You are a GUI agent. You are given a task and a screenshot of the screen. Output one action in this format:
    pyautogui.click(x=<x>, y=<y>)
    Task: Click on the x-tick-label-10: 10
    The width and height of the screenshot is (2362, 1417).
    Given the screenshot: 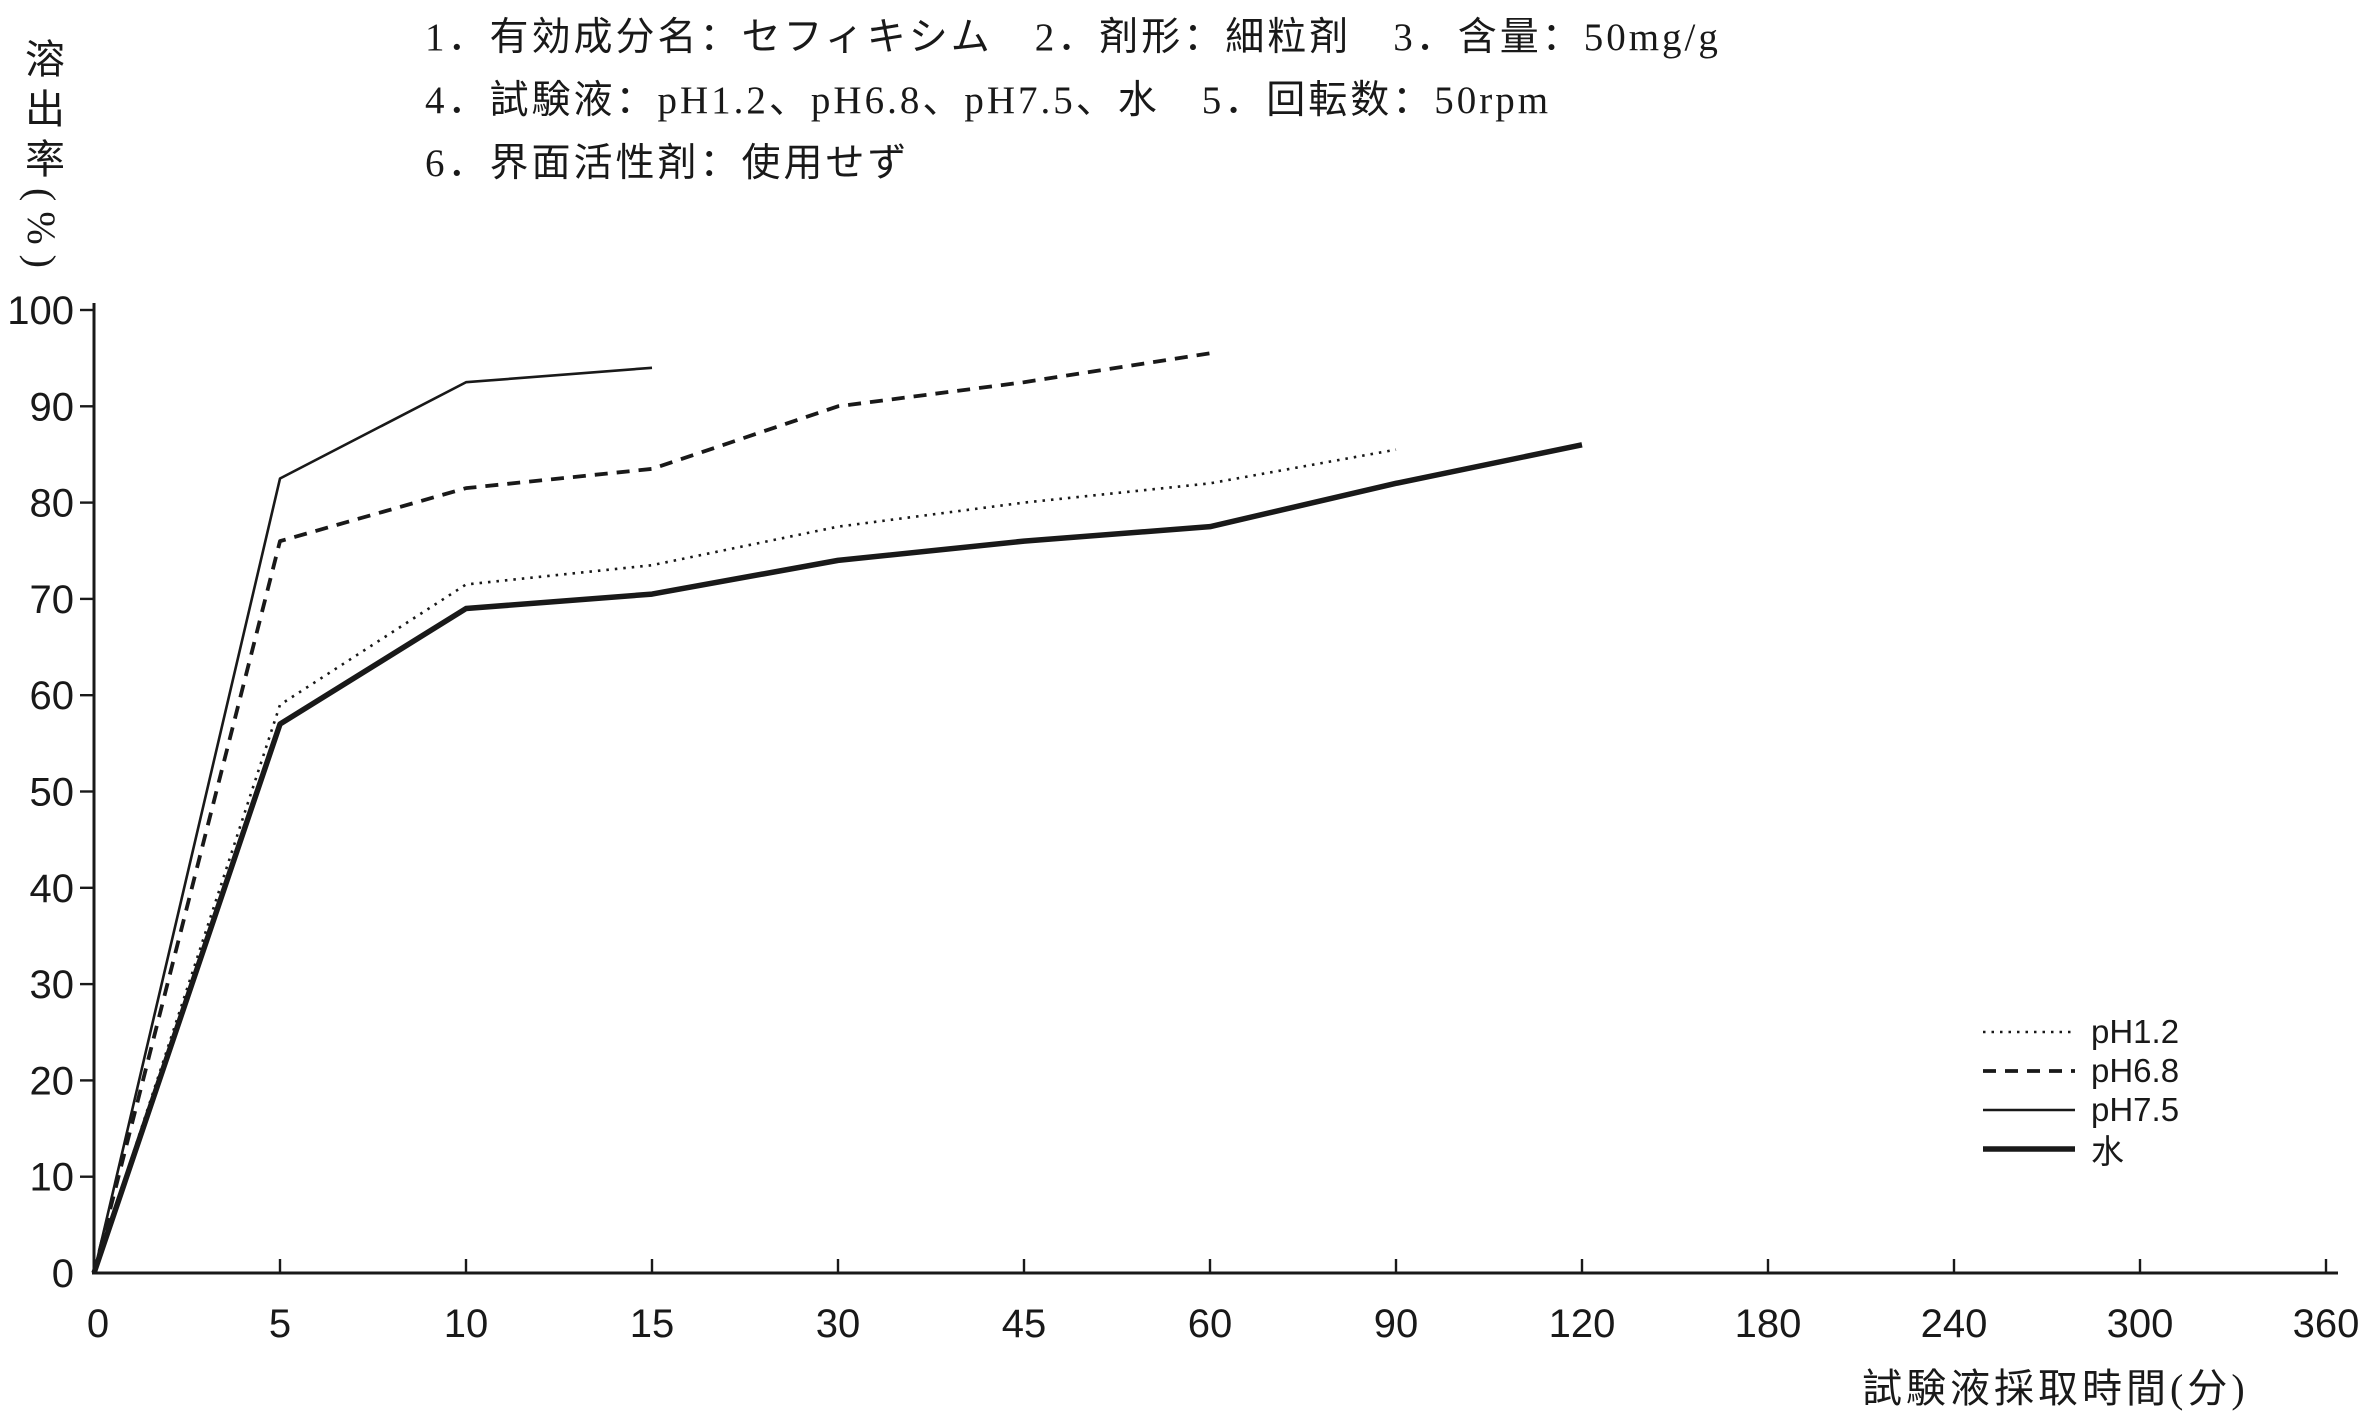 What is the action you would take?
    pyautogui.click(x=466, y=1324)
    